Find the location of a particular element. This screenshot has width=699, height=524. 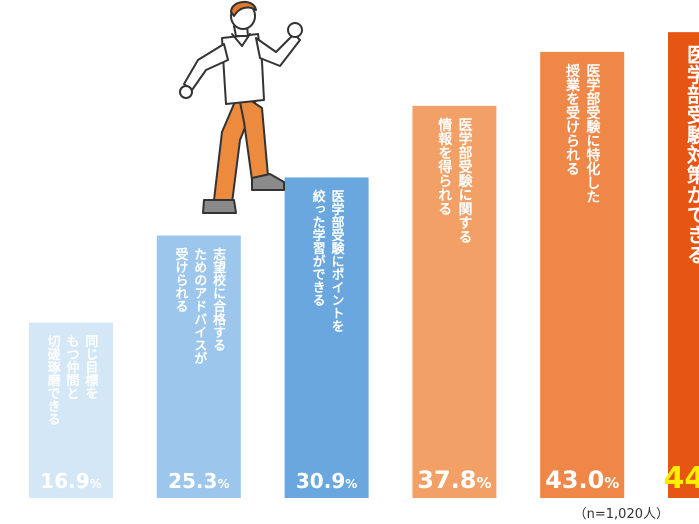

bar-category-label-line: 絞った学習ができる is located at coordinates (318, 248).